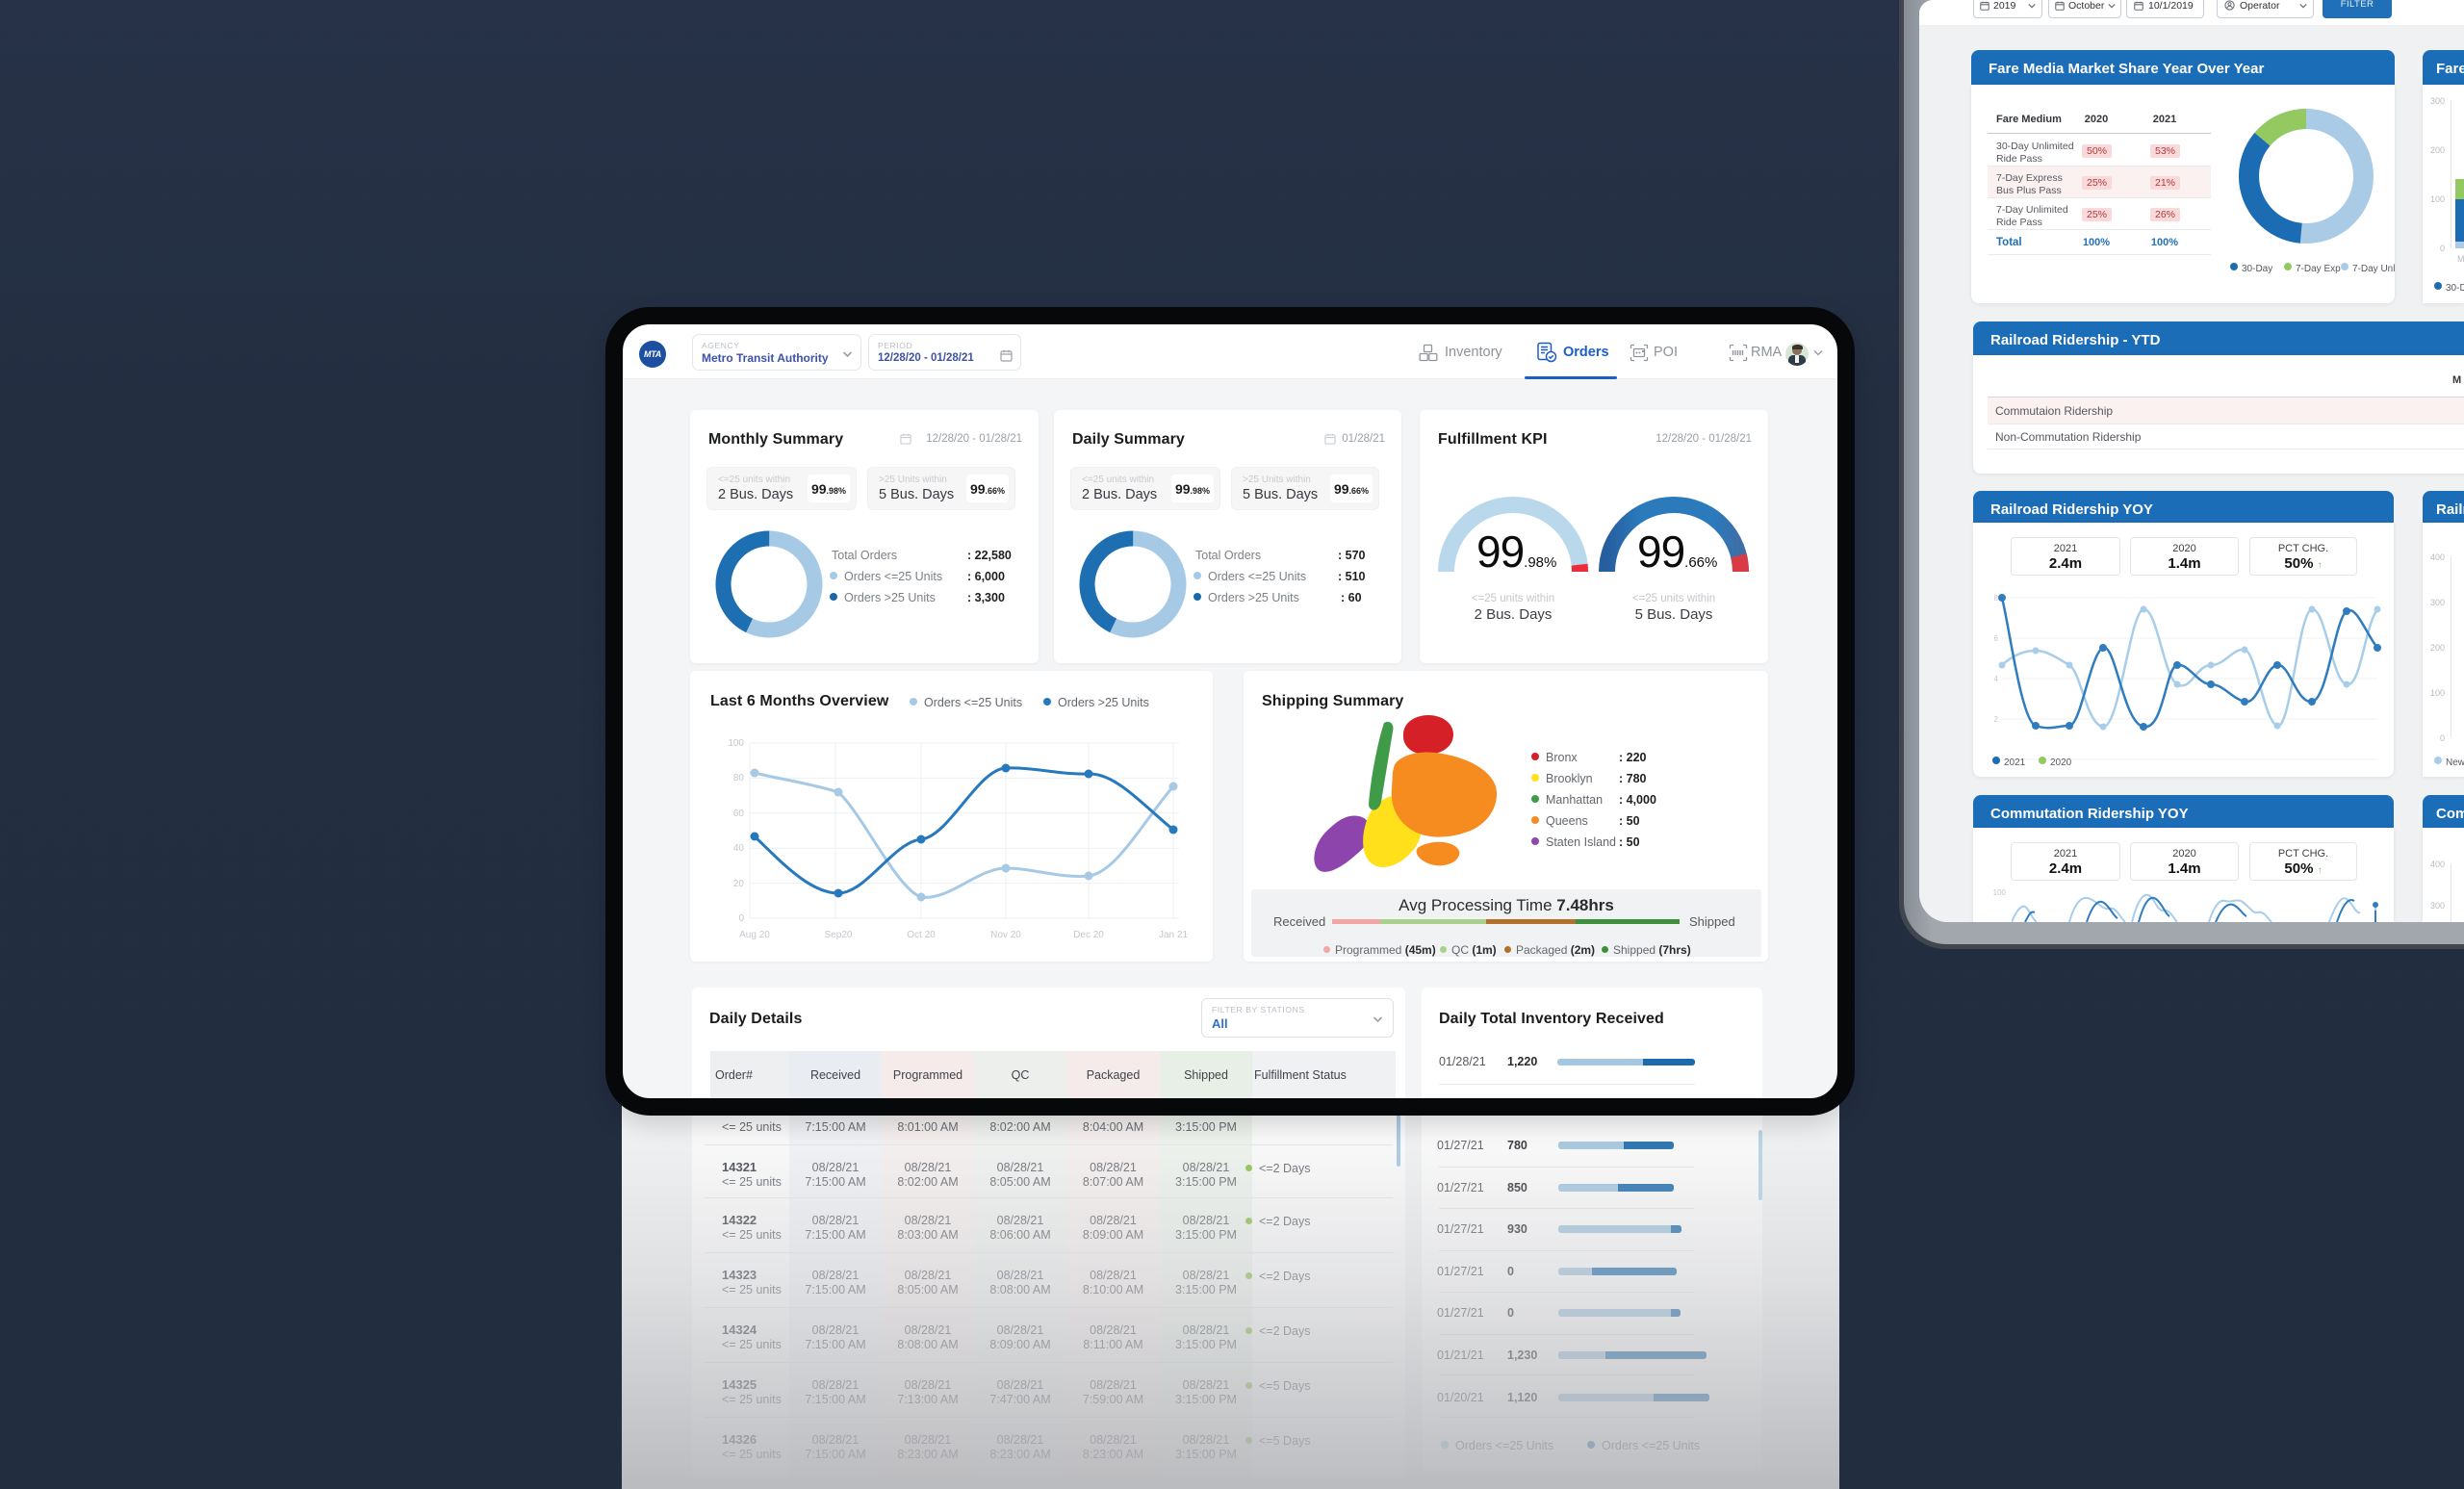  Describe the element at coordinates (736, 743) in the screenshot. I see `svg-text: 100` at that location.